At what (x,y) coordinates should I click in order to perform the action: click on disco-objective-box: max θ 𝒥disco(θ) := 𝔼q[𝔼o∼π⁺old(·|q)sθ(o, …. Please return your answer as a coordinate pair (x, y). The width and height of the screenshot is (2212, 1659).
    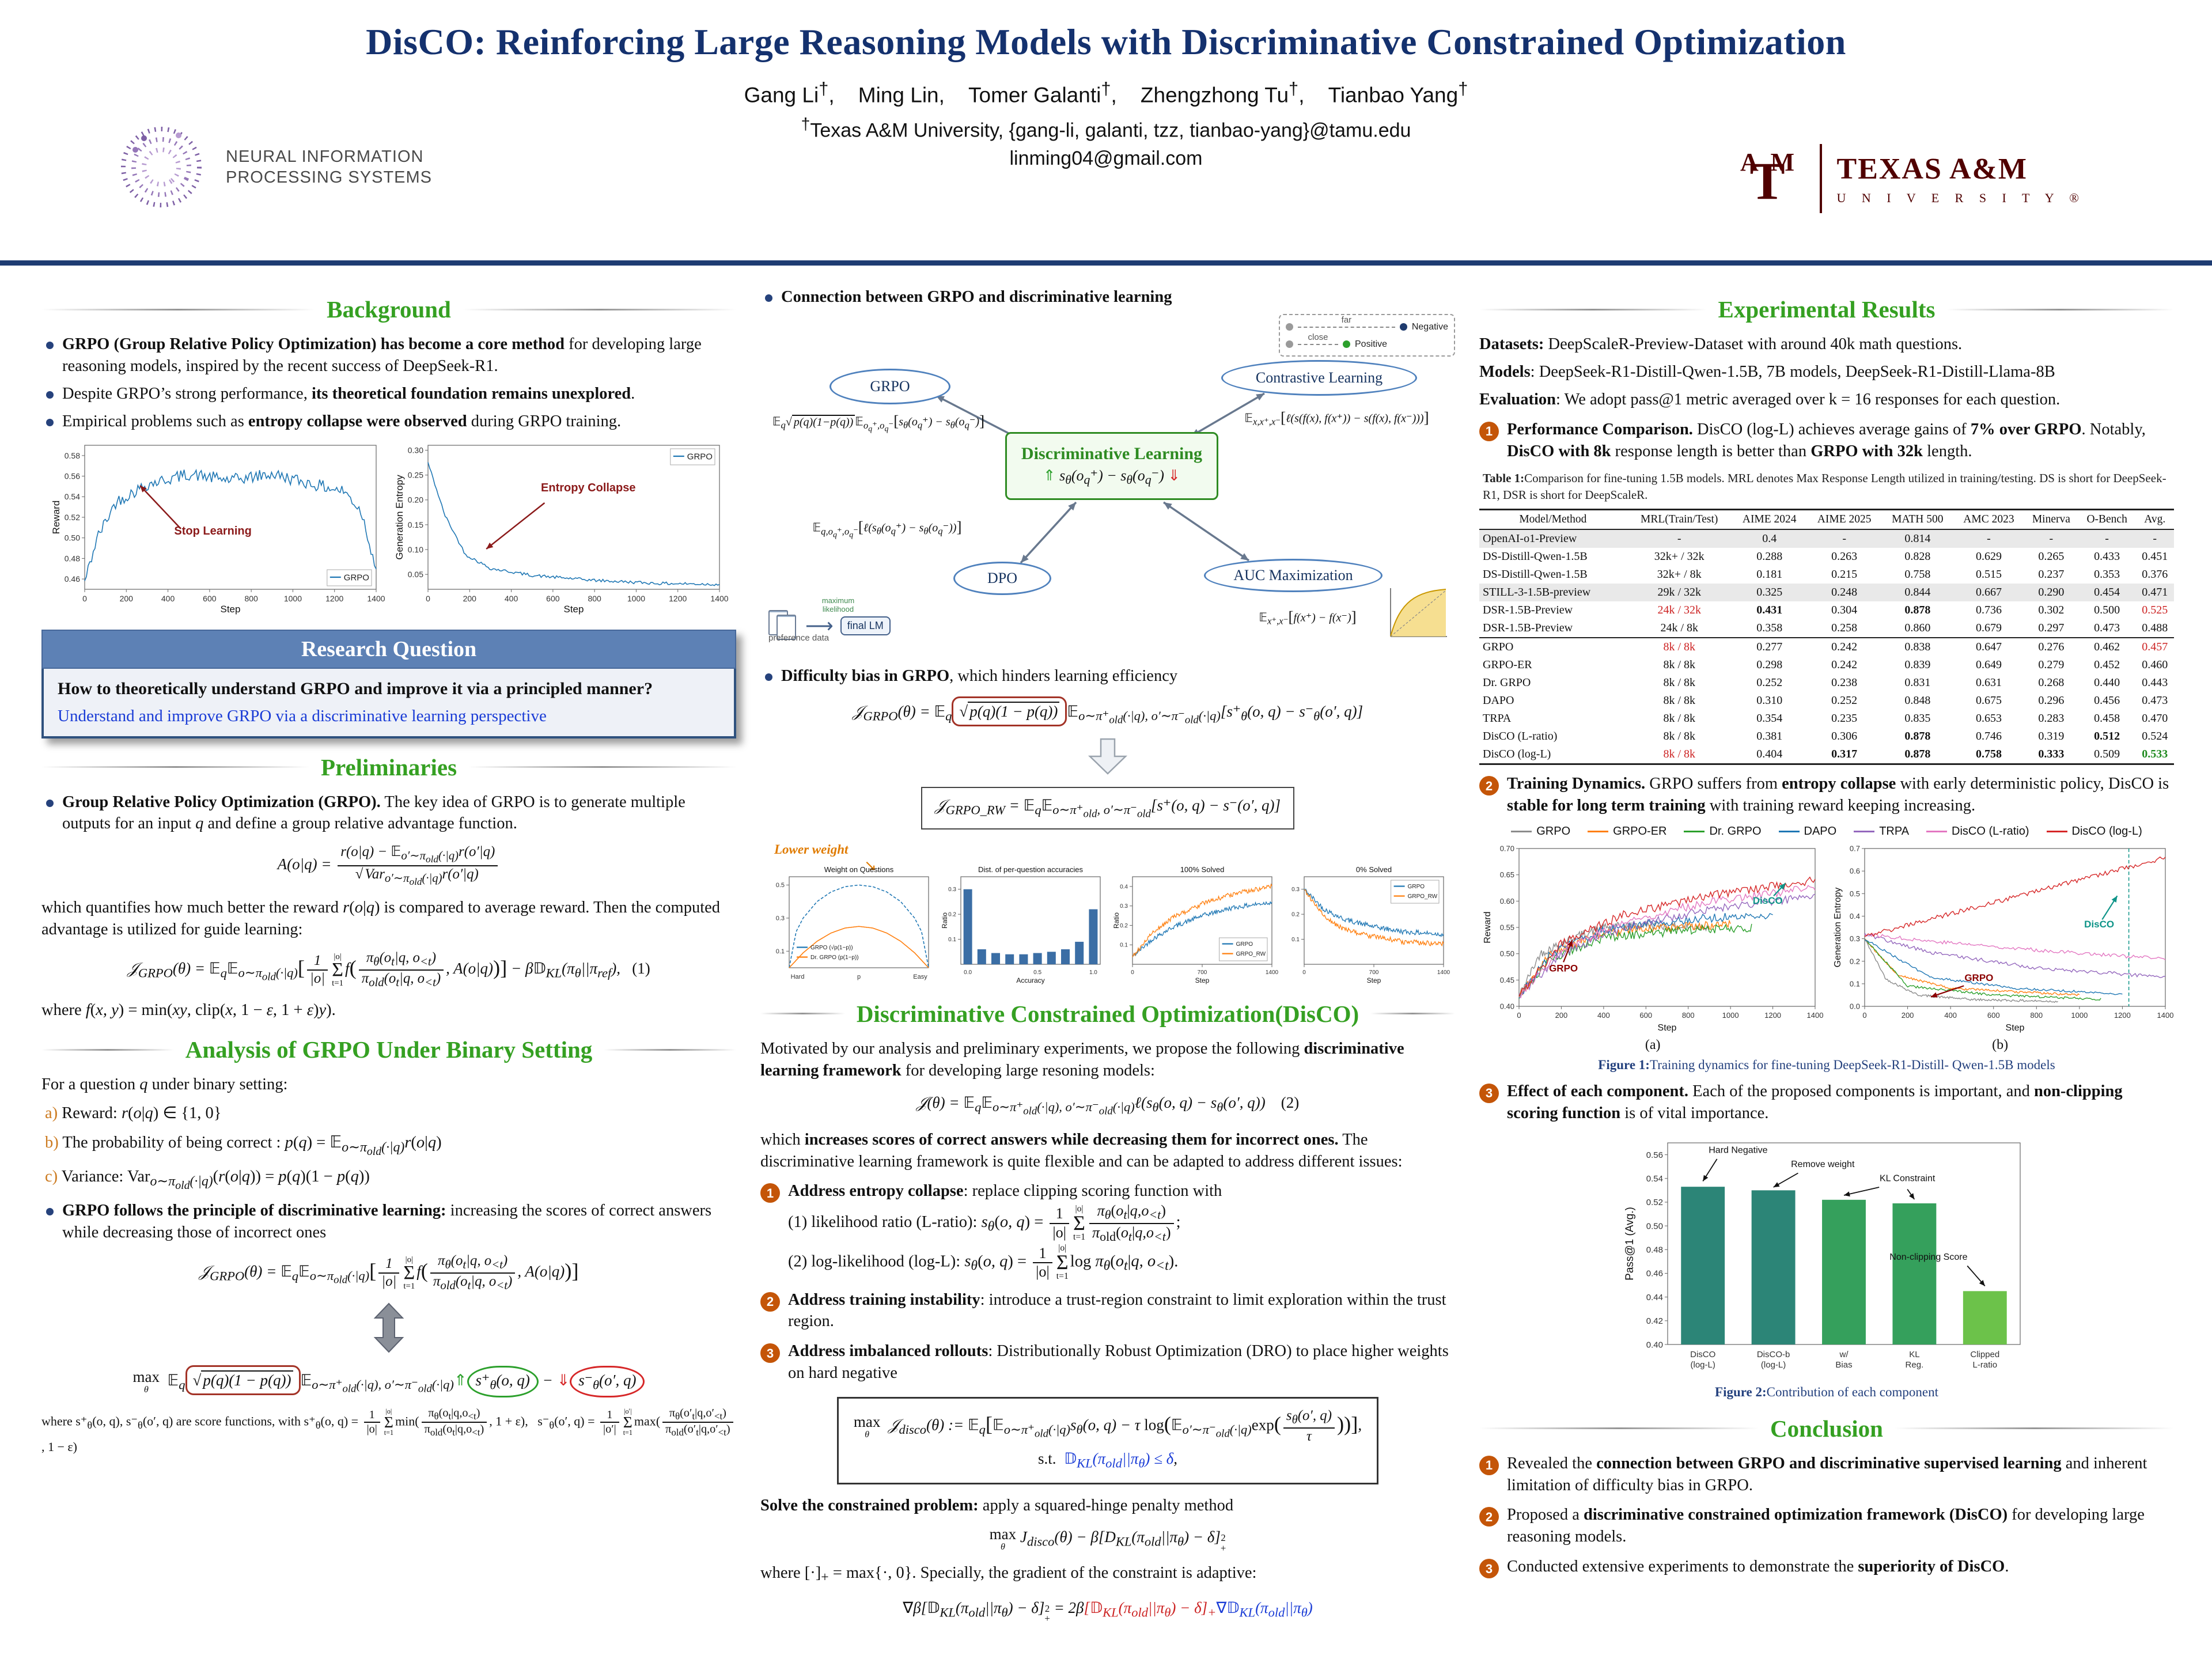
    Looking at the image, I should click on (1107, 1440).